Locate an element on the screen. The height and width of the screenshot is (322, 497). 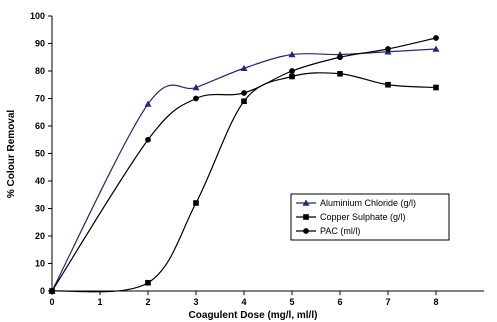
y-axis-title: % Colour Removal is located at coordinates (11, 154).